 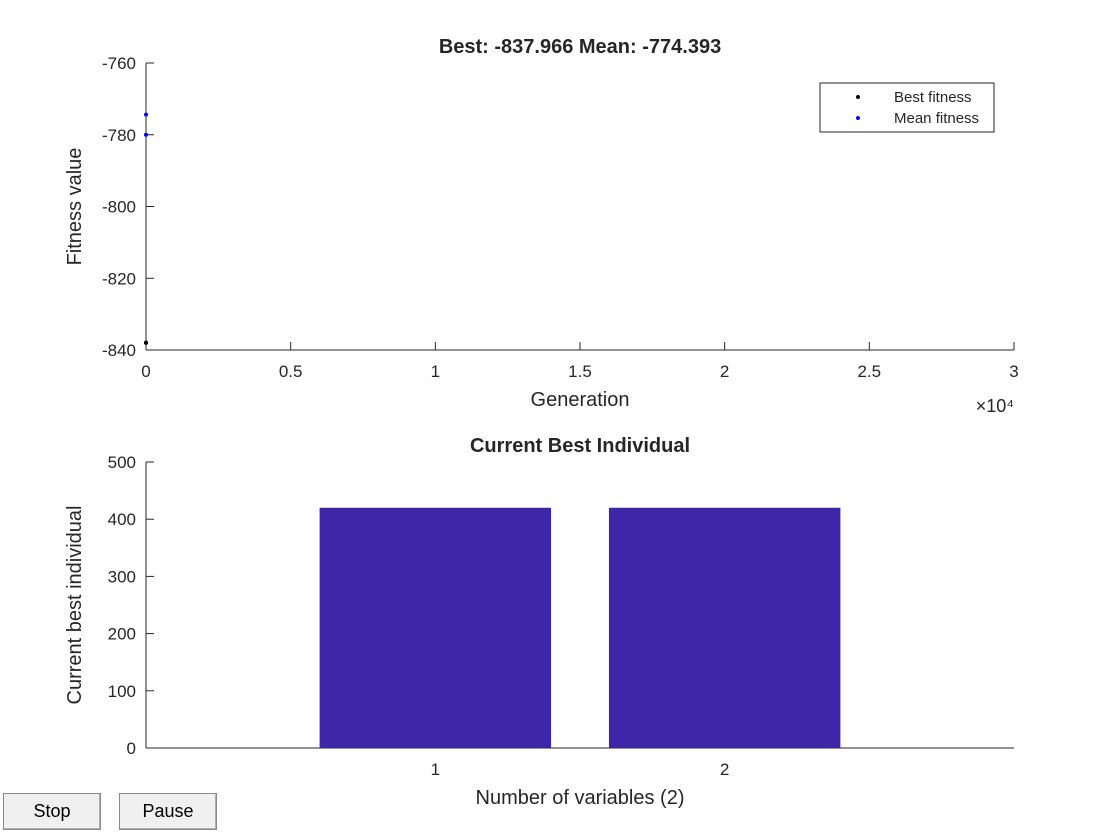 I want to click on stop-button: Stop, so click(x=52, y=811).